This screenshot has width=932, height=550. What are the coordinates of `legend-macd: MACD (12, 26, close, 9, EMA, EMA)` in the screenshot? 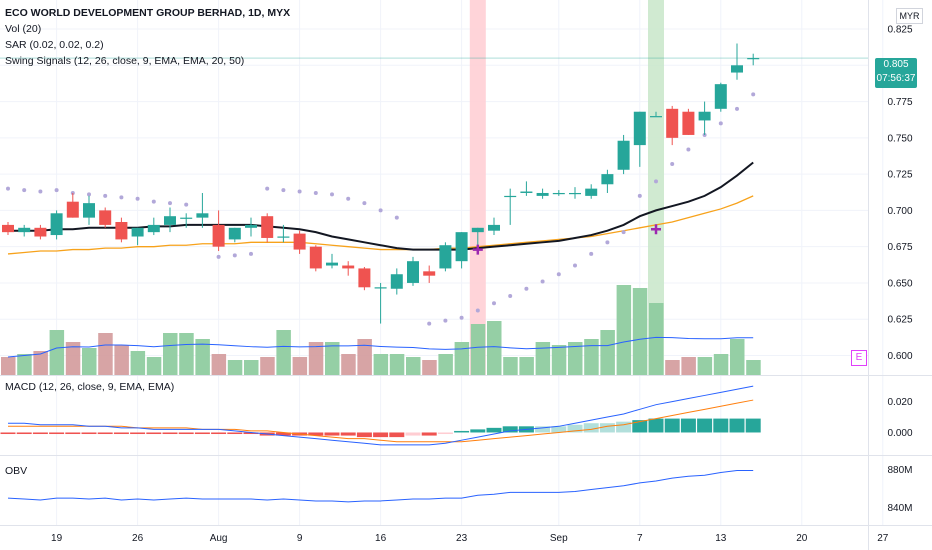 It's located at (90, 387).